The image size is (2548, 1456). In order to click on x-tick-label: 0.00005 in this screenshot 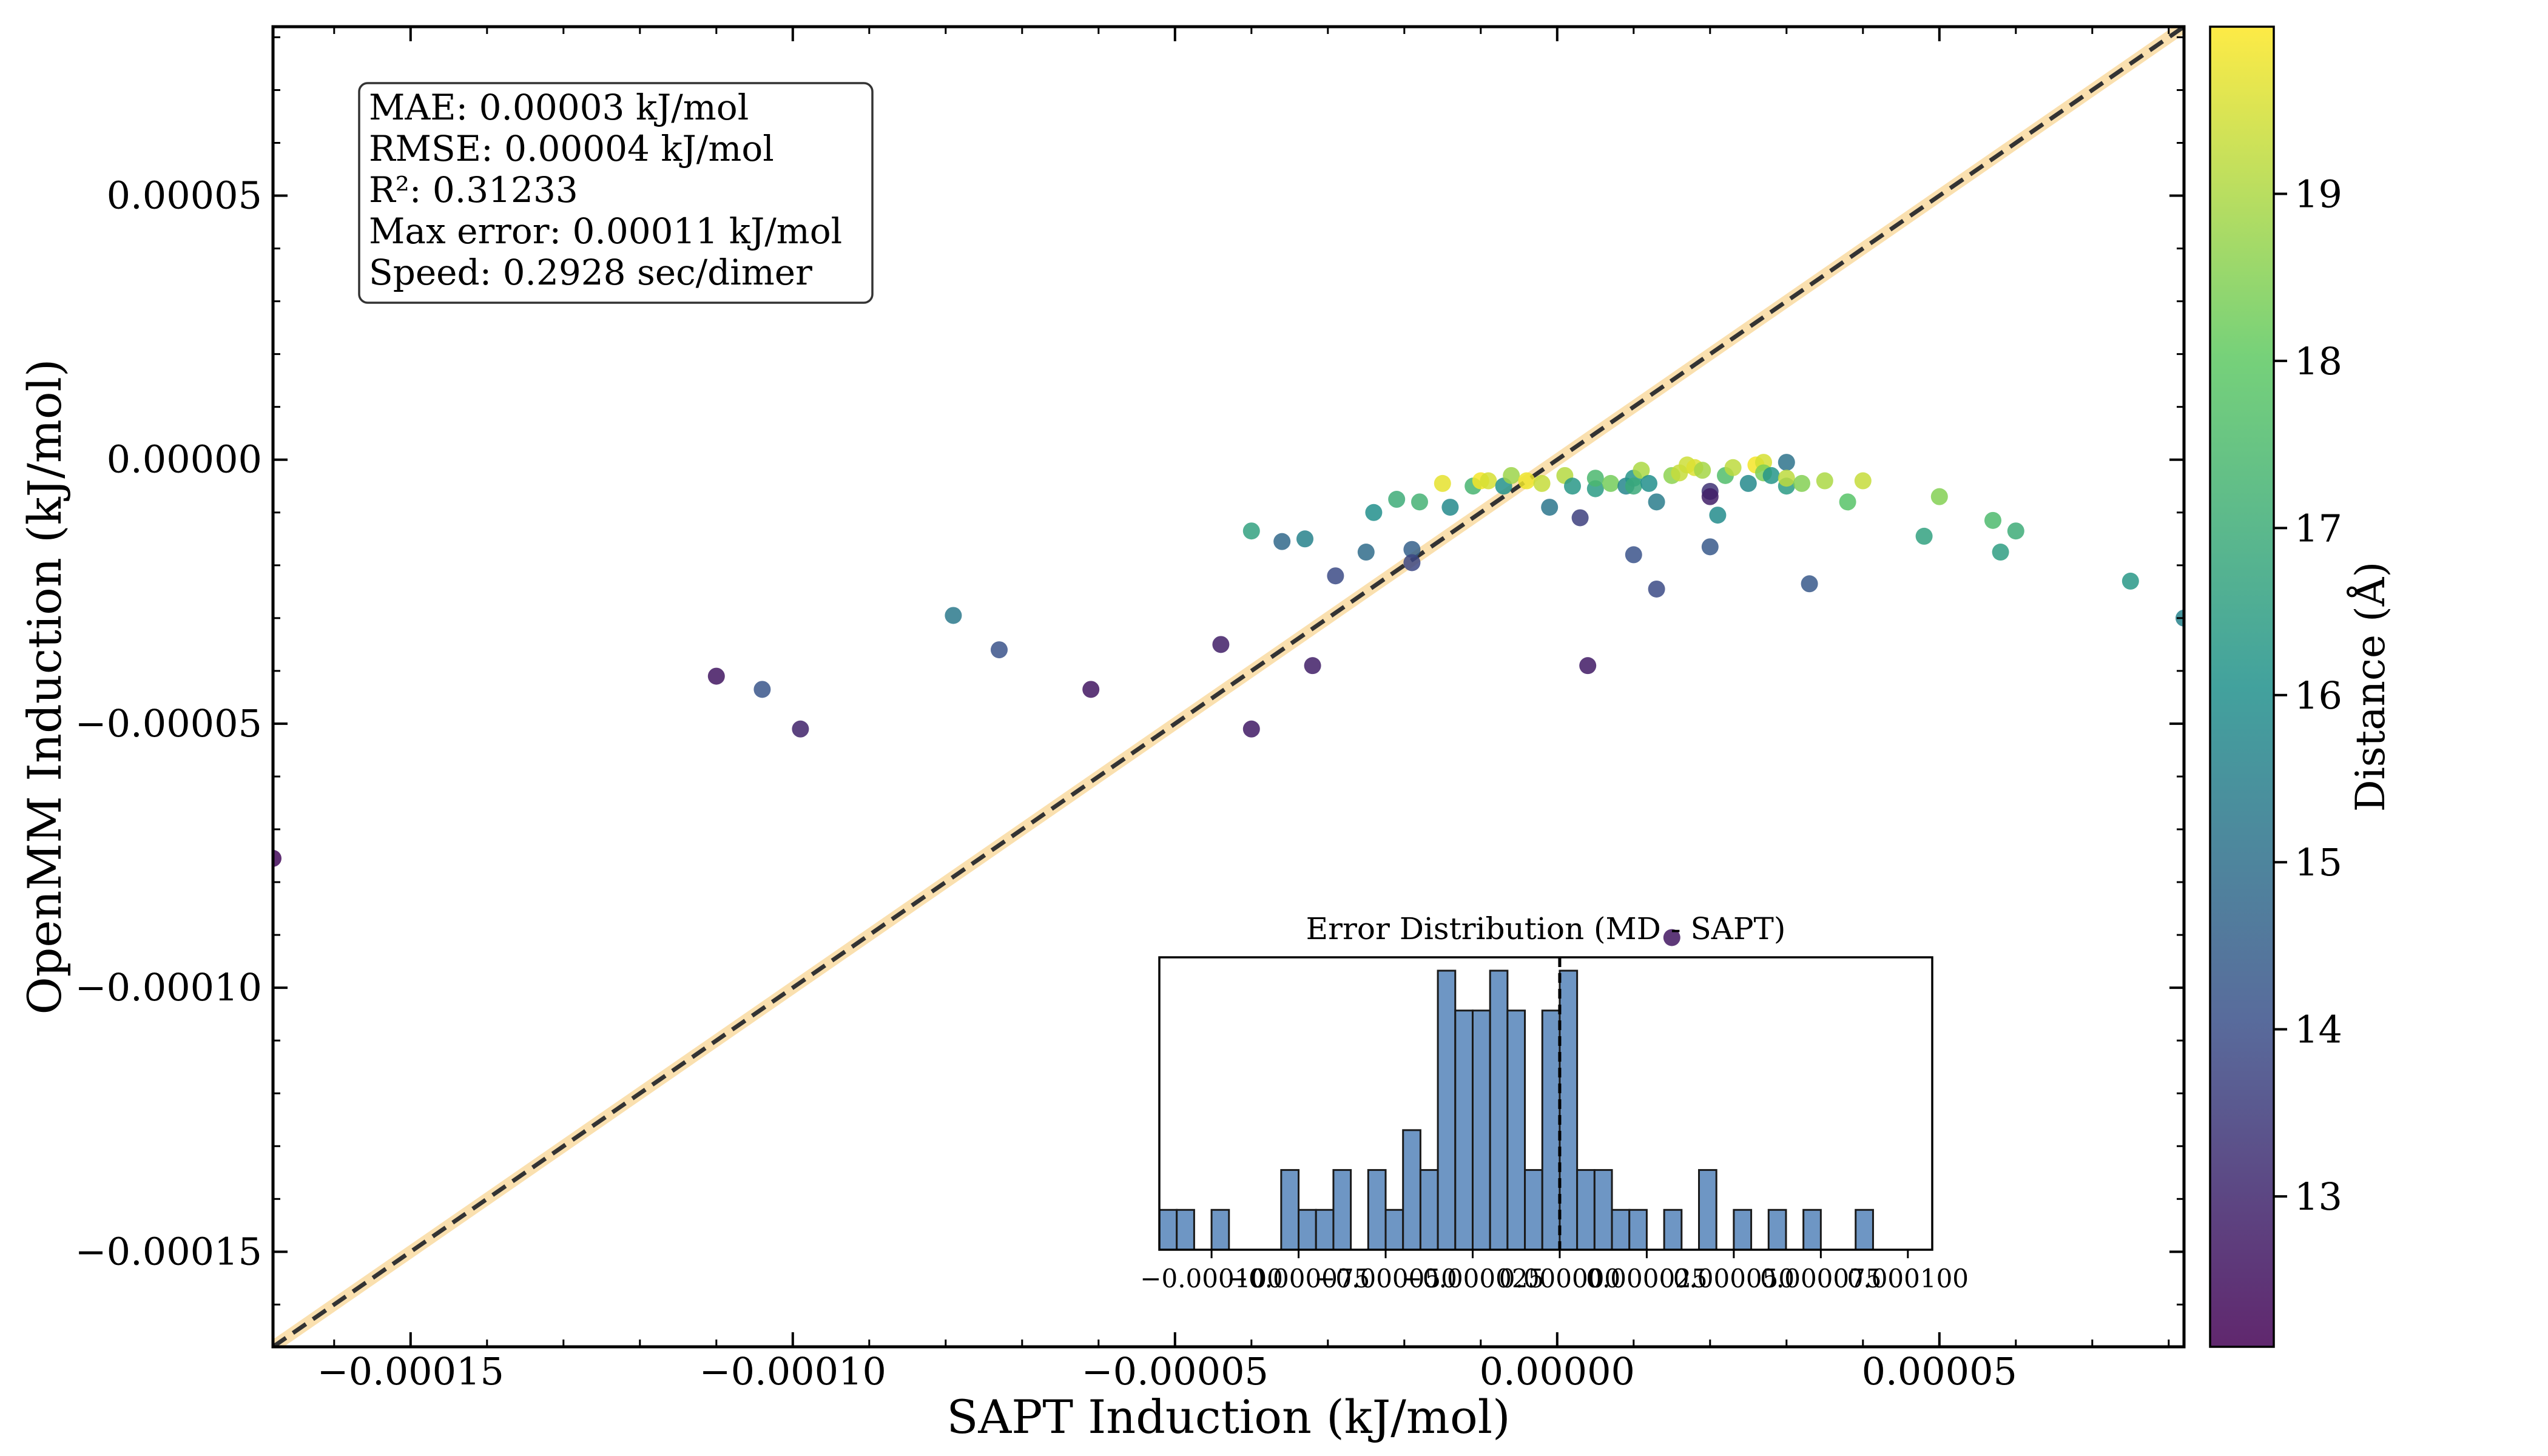, I will do `click(1939, 1371)`.